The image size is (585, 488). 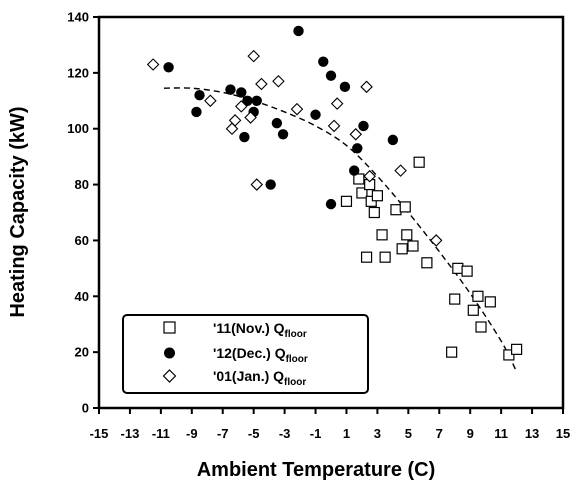 What do you see at coordinates (330, 424) in the screenshot?
I see `x-axis-ticks: -15 -13 -11 -9 -7 -5 -3 -1 1 3 5 7 9 11 13 15` at bounding box center [330, 424].